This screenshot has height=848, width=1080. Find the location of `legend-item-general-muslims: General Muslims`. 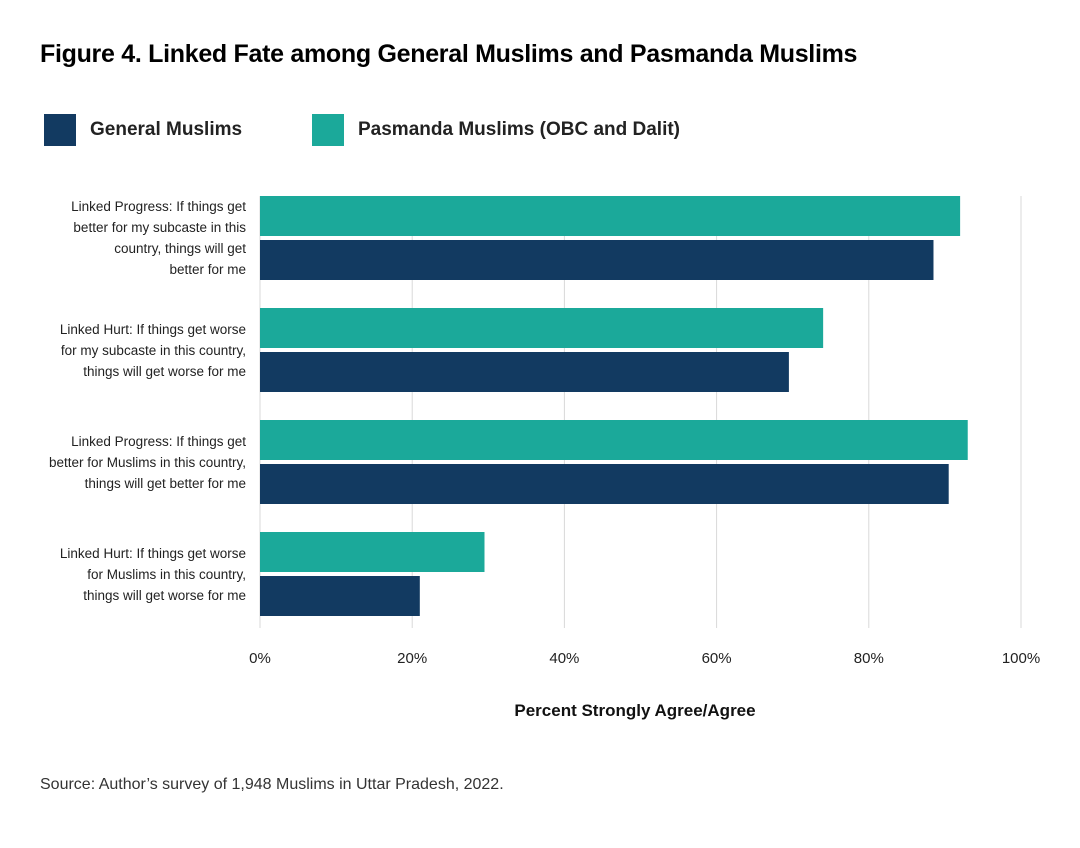

legend-item-general-muslims: General Muslims is located at coordinates (143, 130).